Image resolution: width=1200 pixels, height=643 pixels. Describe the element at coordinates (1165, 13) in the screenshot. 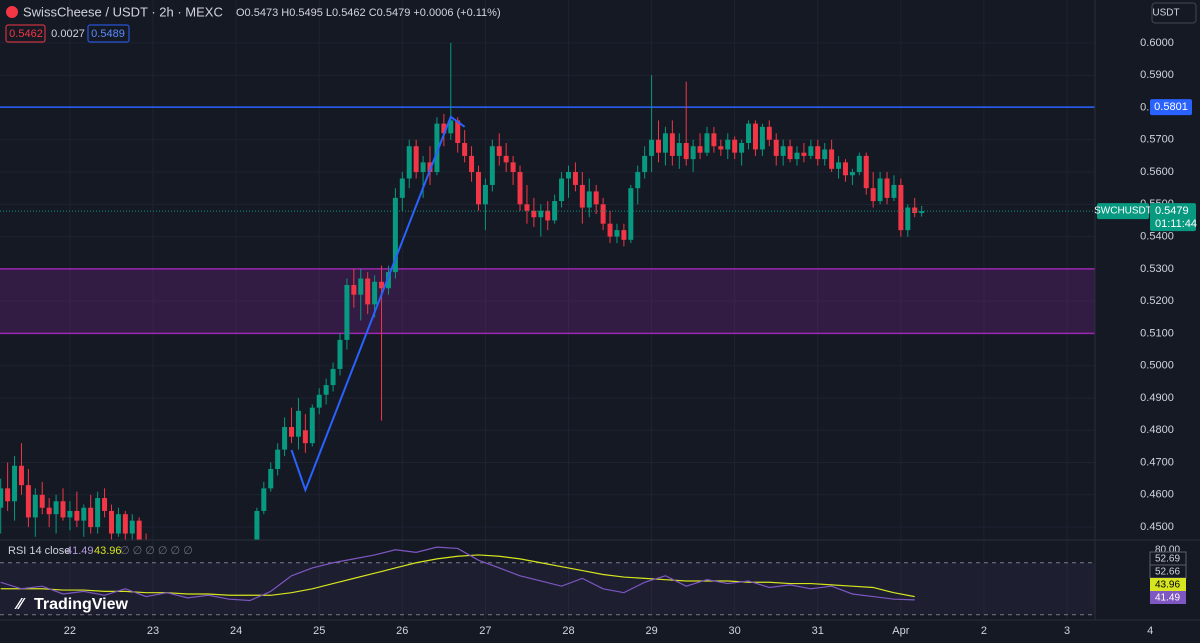

I see `currency: USDT` at that location.